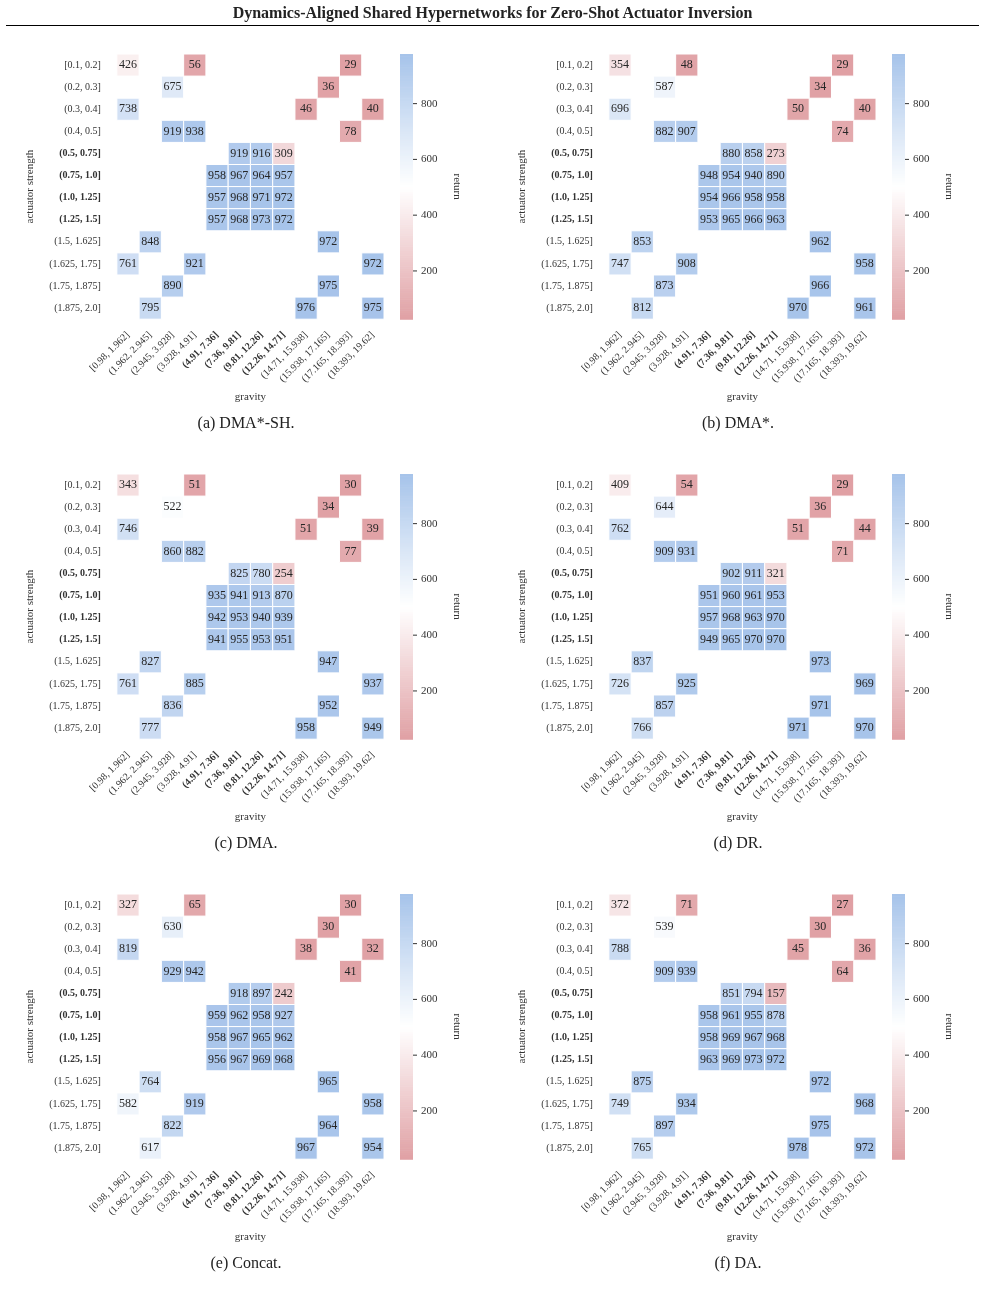  Describe the element at coordinates (194, 64) in the screenshot. I see `data-label: 56` at that location.